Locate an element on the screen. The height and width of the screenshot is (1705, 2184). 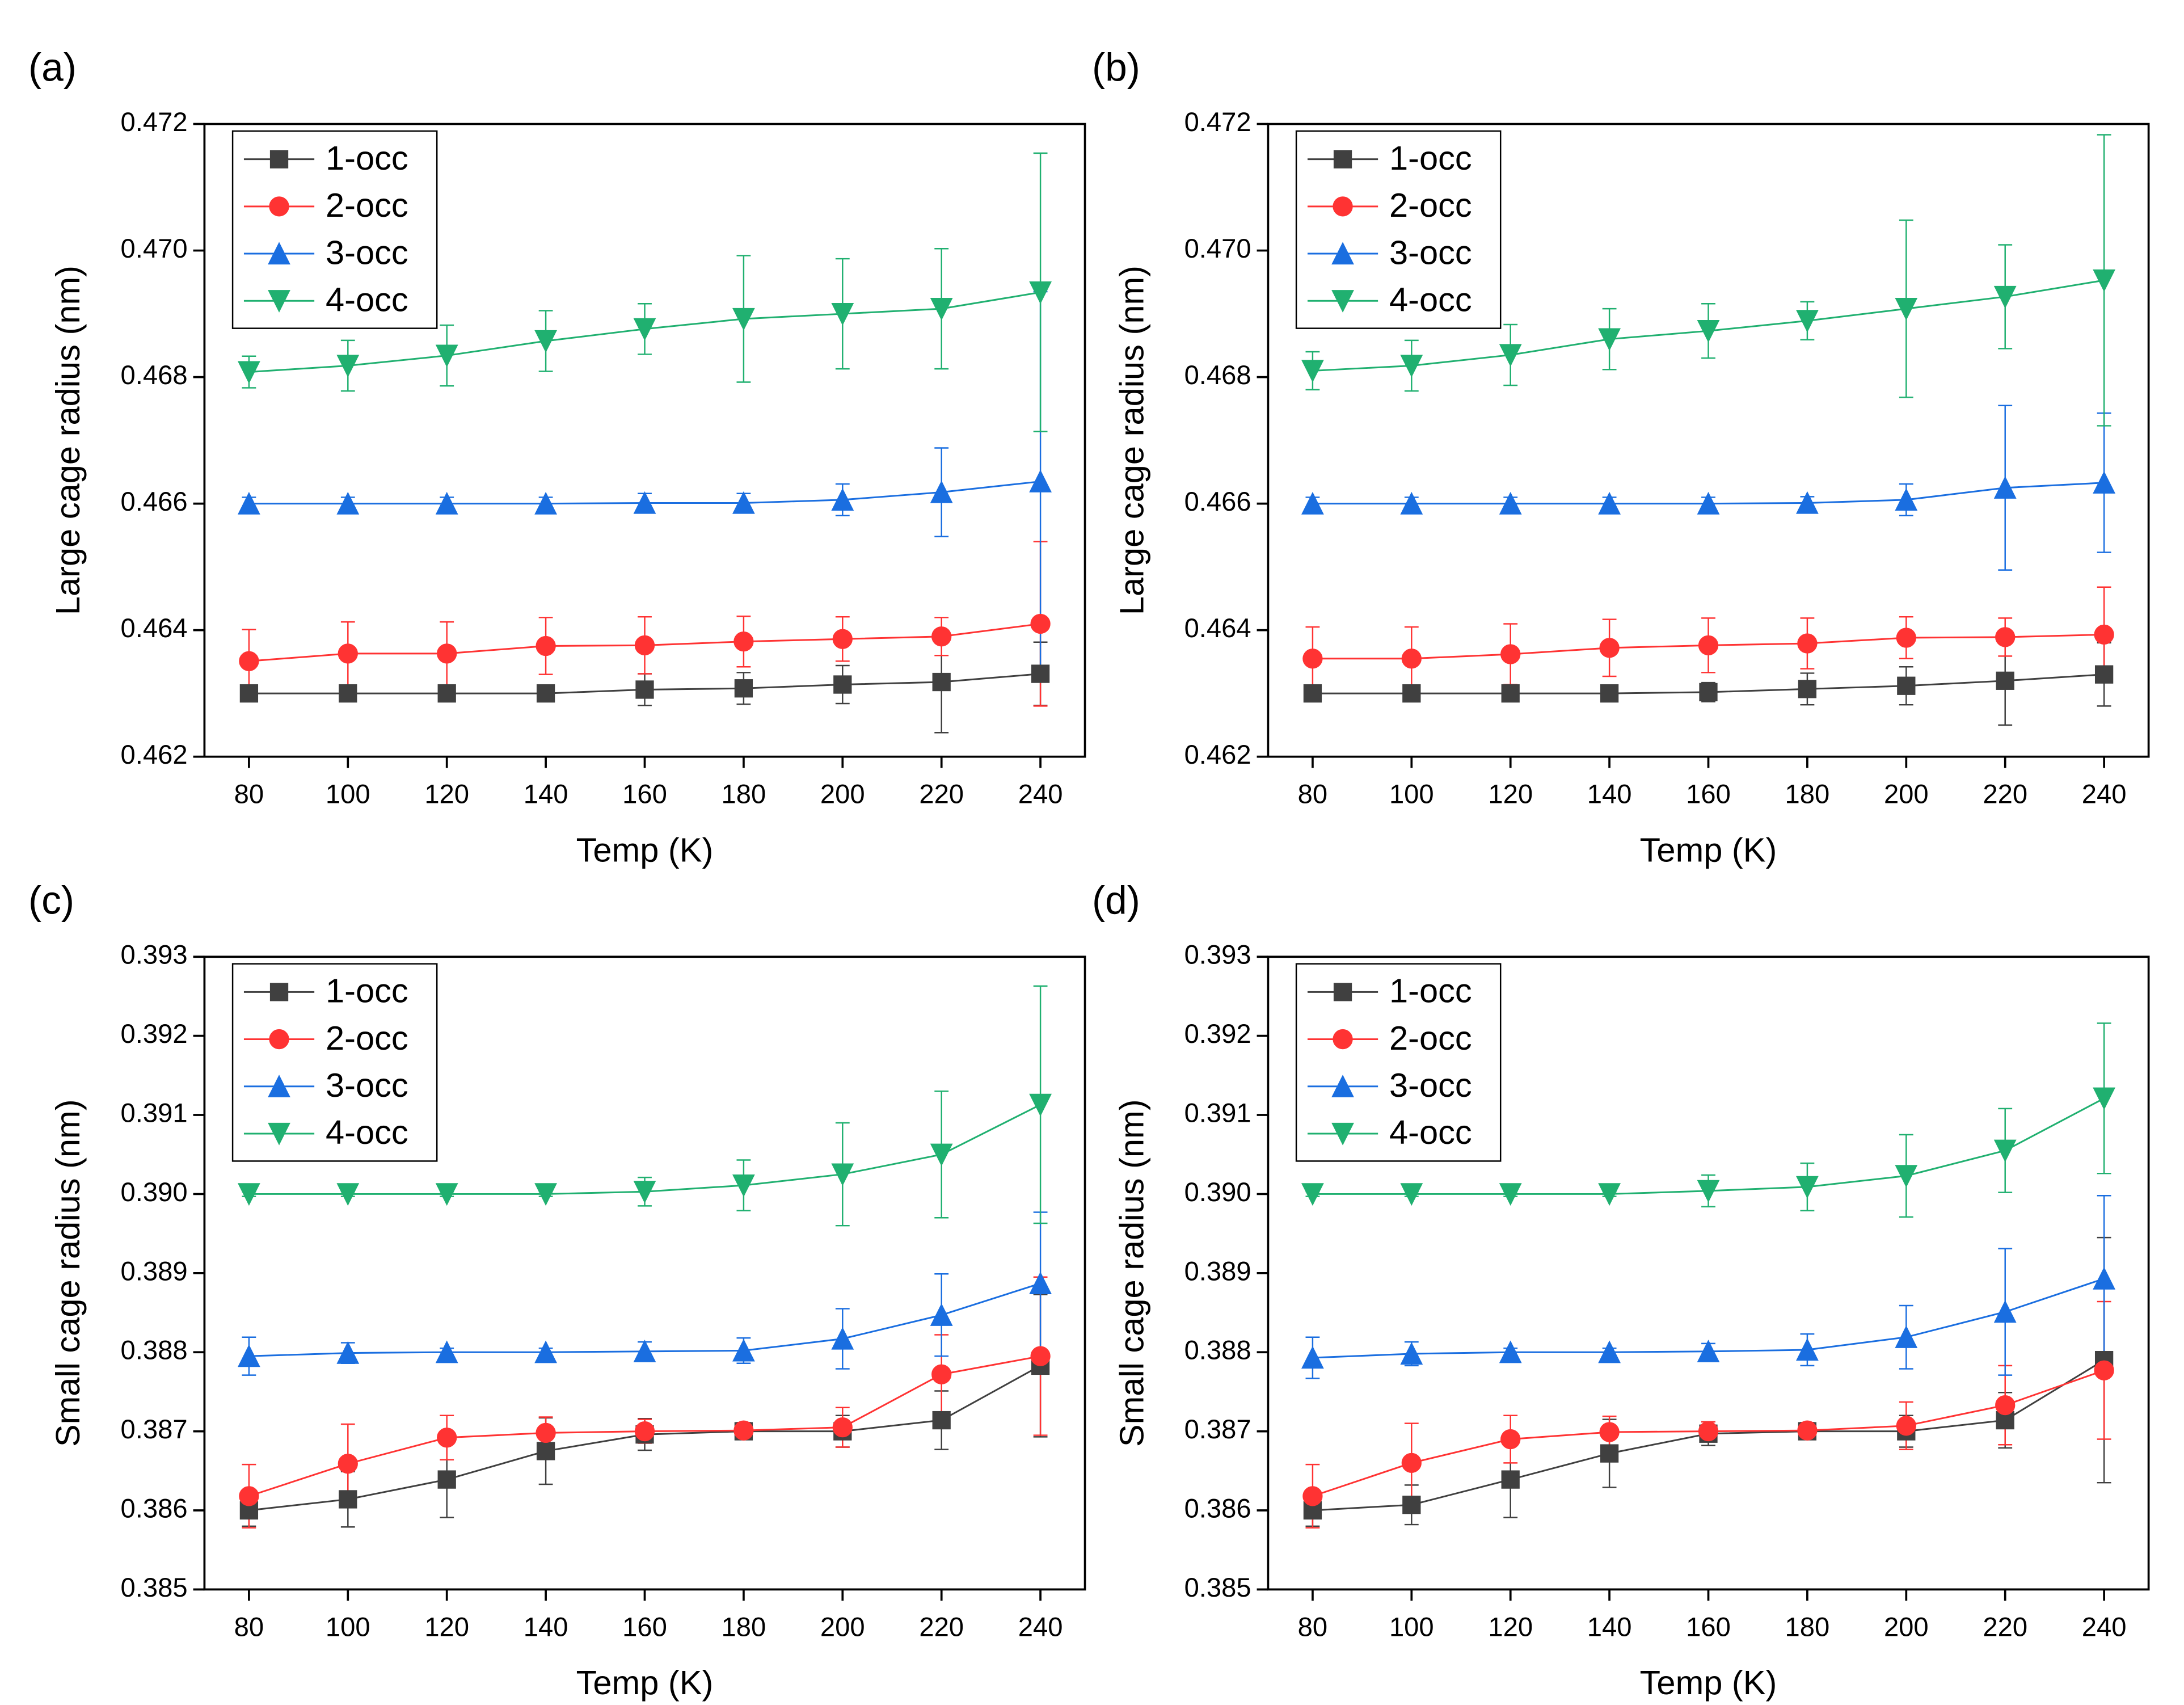
y-tick-label: 0.385 is located at coordinates (1217, 1587).